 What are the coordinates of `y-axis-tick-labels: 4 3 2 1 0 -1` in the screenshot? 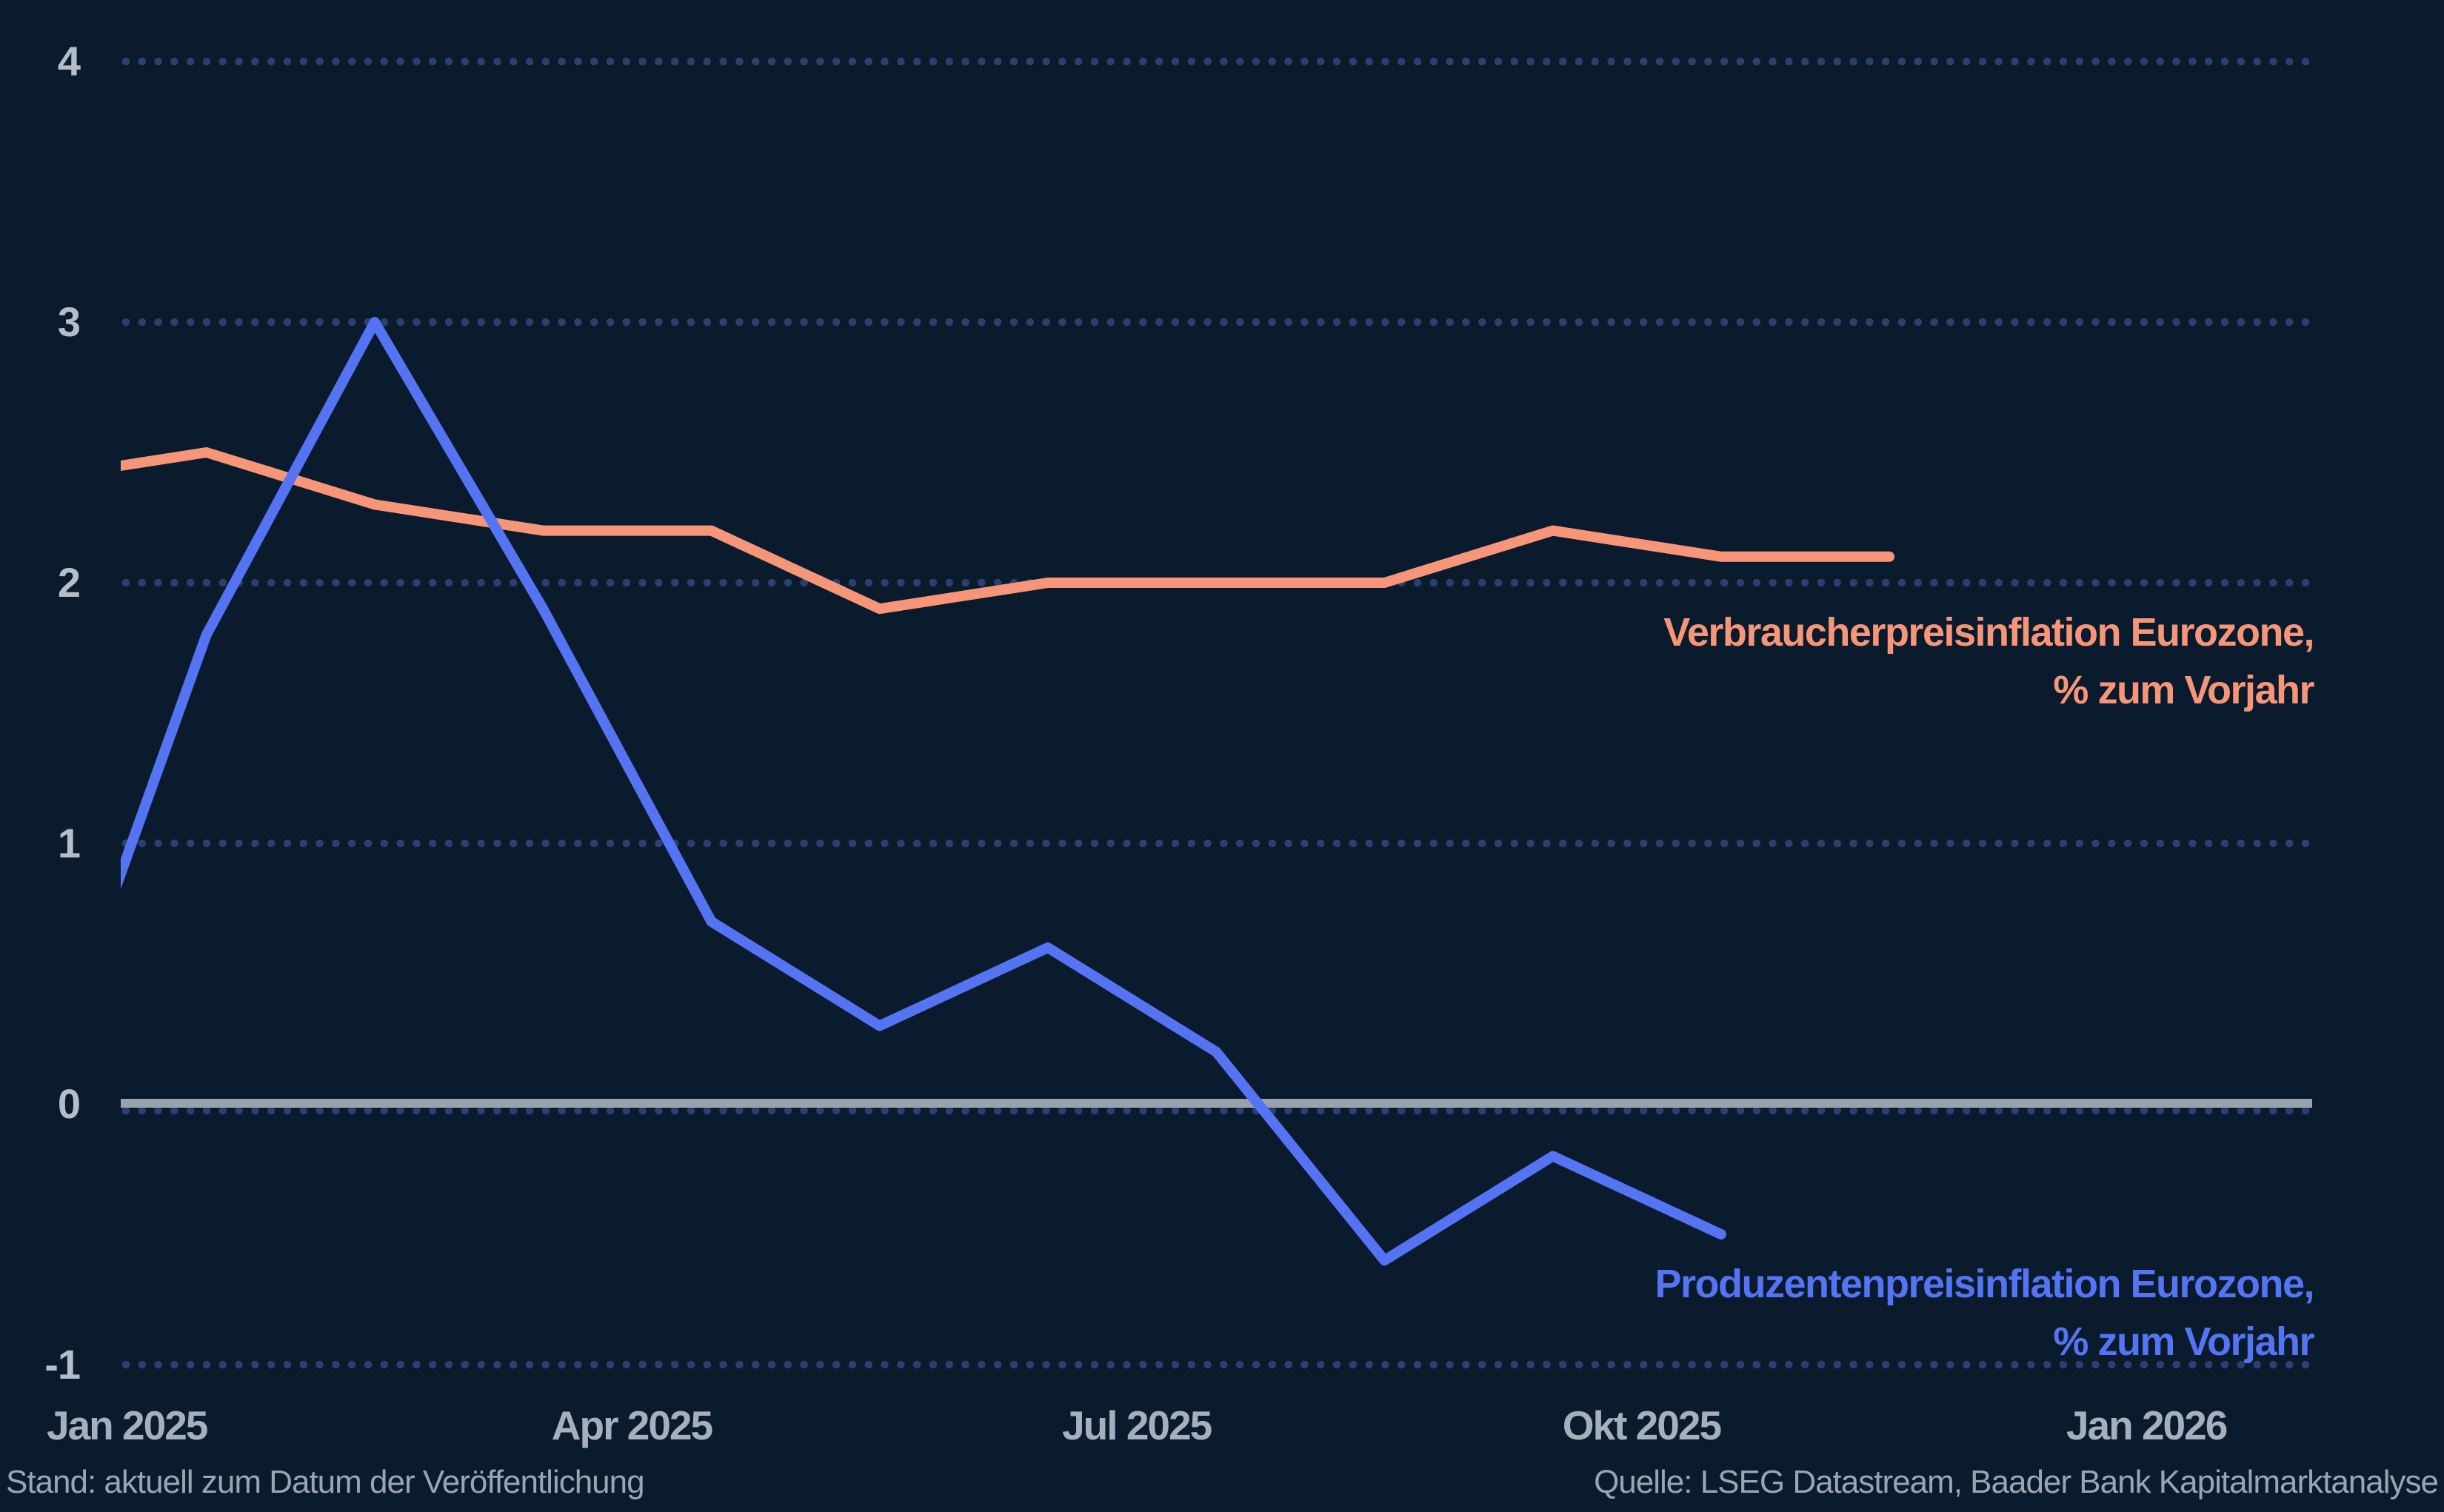 It's located at (62, 713).